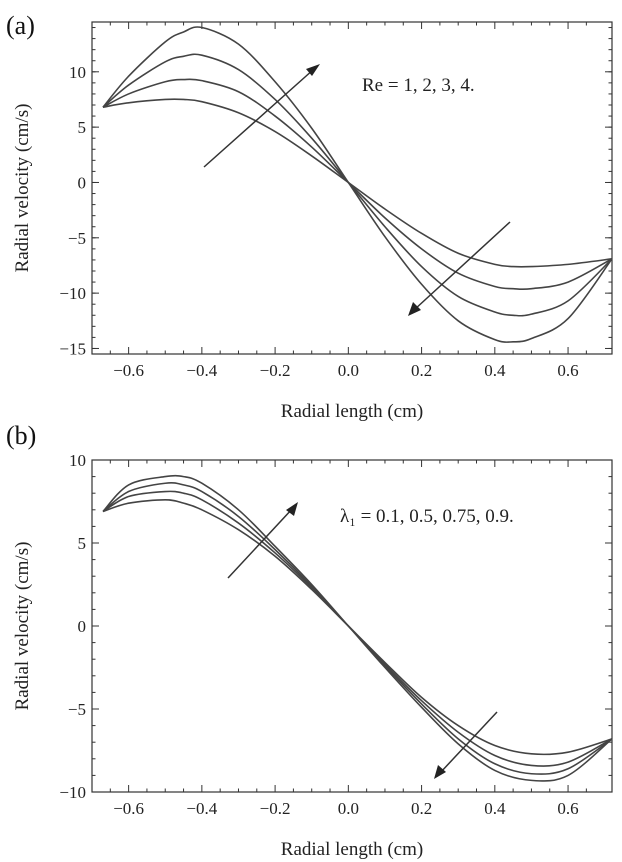 The height and width of the screenshot is (862, 622). I want to click on x-tick-label-b: −0.4, so click(201, 808).